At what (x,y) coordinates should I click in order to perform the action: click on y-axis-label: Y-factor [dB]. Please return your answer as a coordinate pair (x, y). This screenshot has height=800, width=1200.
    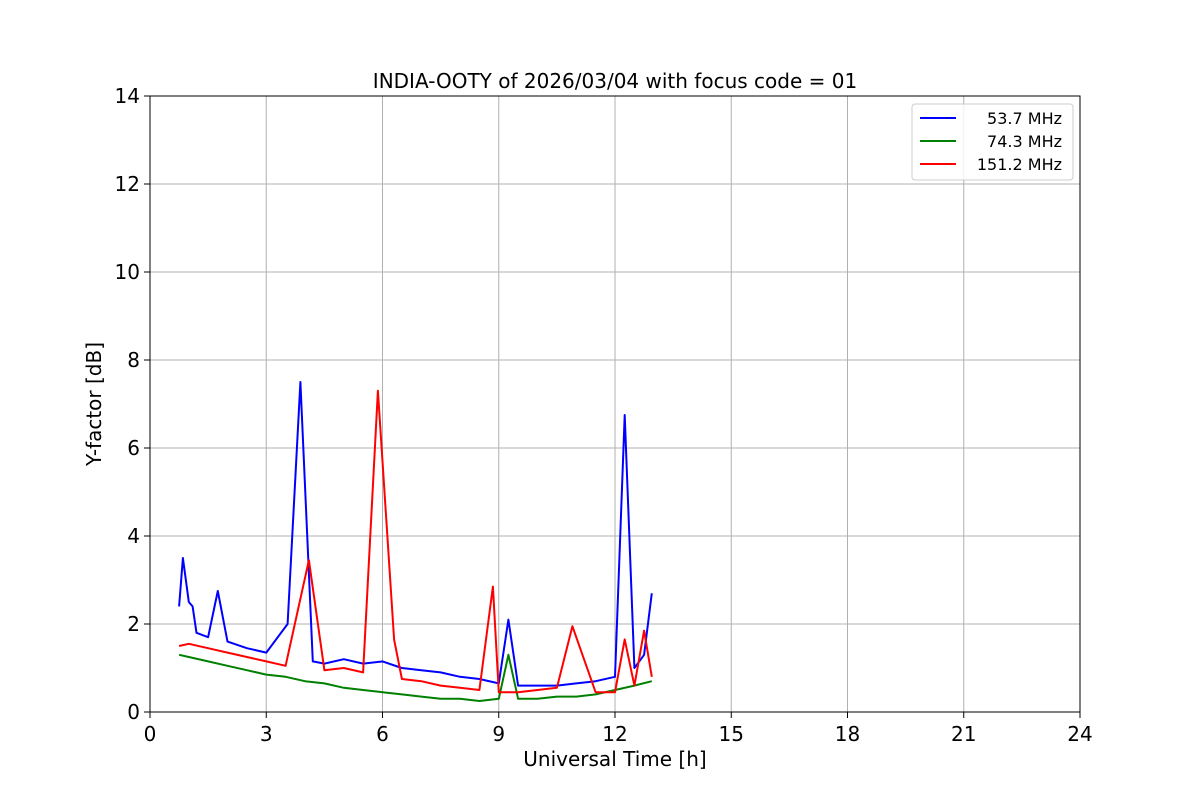
    Looking at the image, I should click on (94, 404).